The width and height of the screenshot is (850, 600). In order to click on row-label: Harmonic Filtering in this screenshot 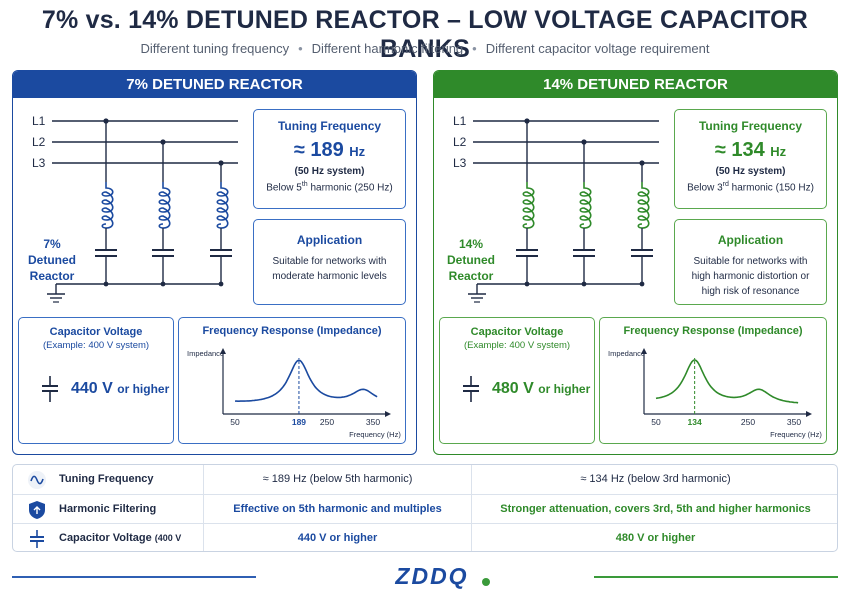, I will do `click(108, 509)`.